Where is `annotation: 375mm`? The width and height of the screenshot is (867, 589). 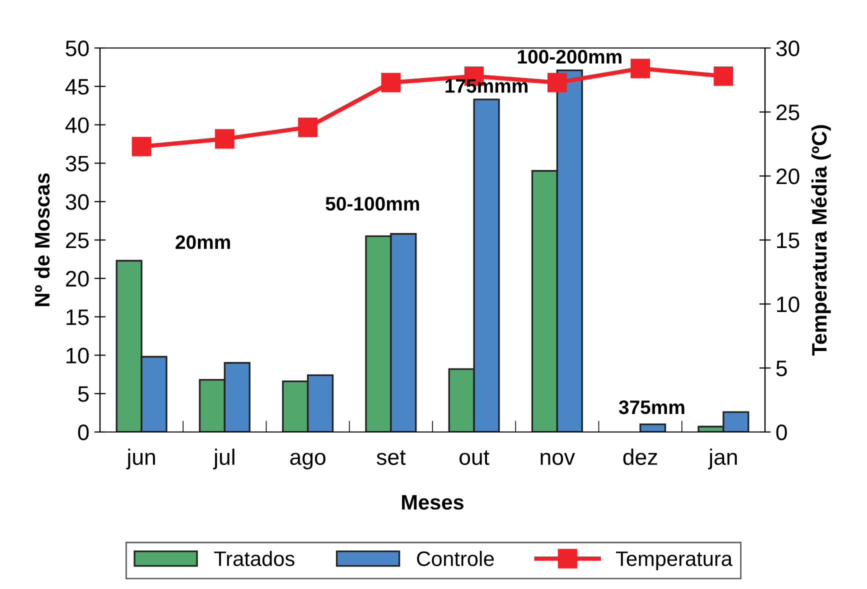
annotation: 375mm is located at coordinates (651, 407).